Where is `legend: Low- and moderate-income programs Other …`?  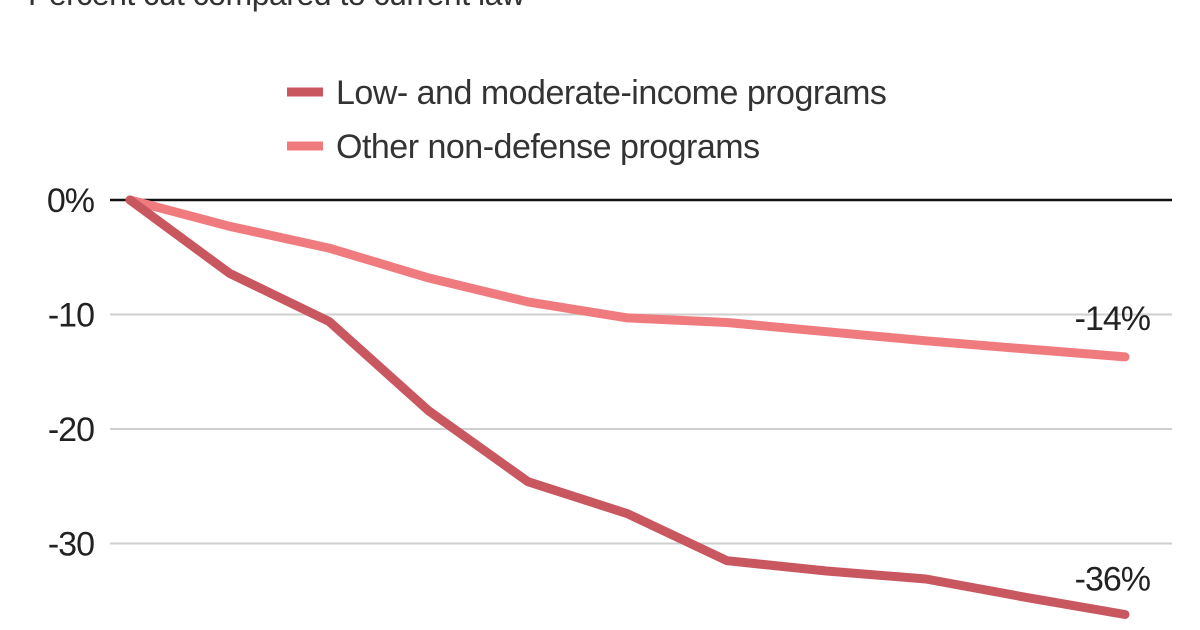 legend: Low- and moderate-income programs Other … is located at coordinates (587, 120).